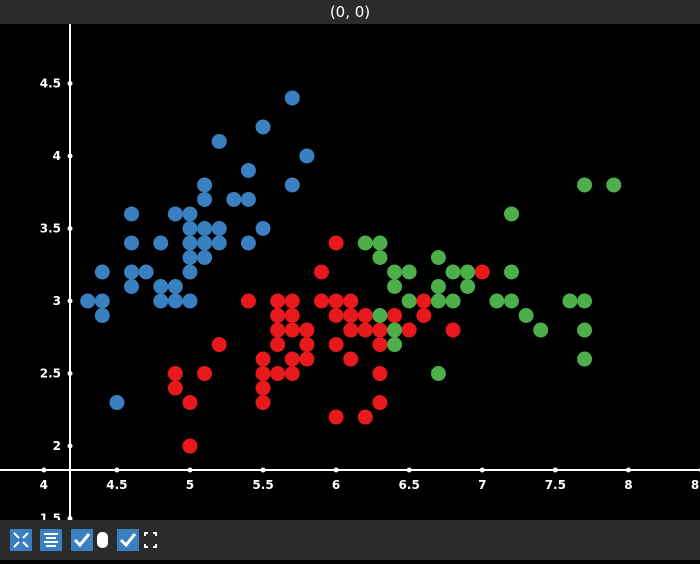  What do you see at coordinates (116, 485) in the screenshot?
I see `x-tick-label: 4.5` at bounding box center [116, 485].